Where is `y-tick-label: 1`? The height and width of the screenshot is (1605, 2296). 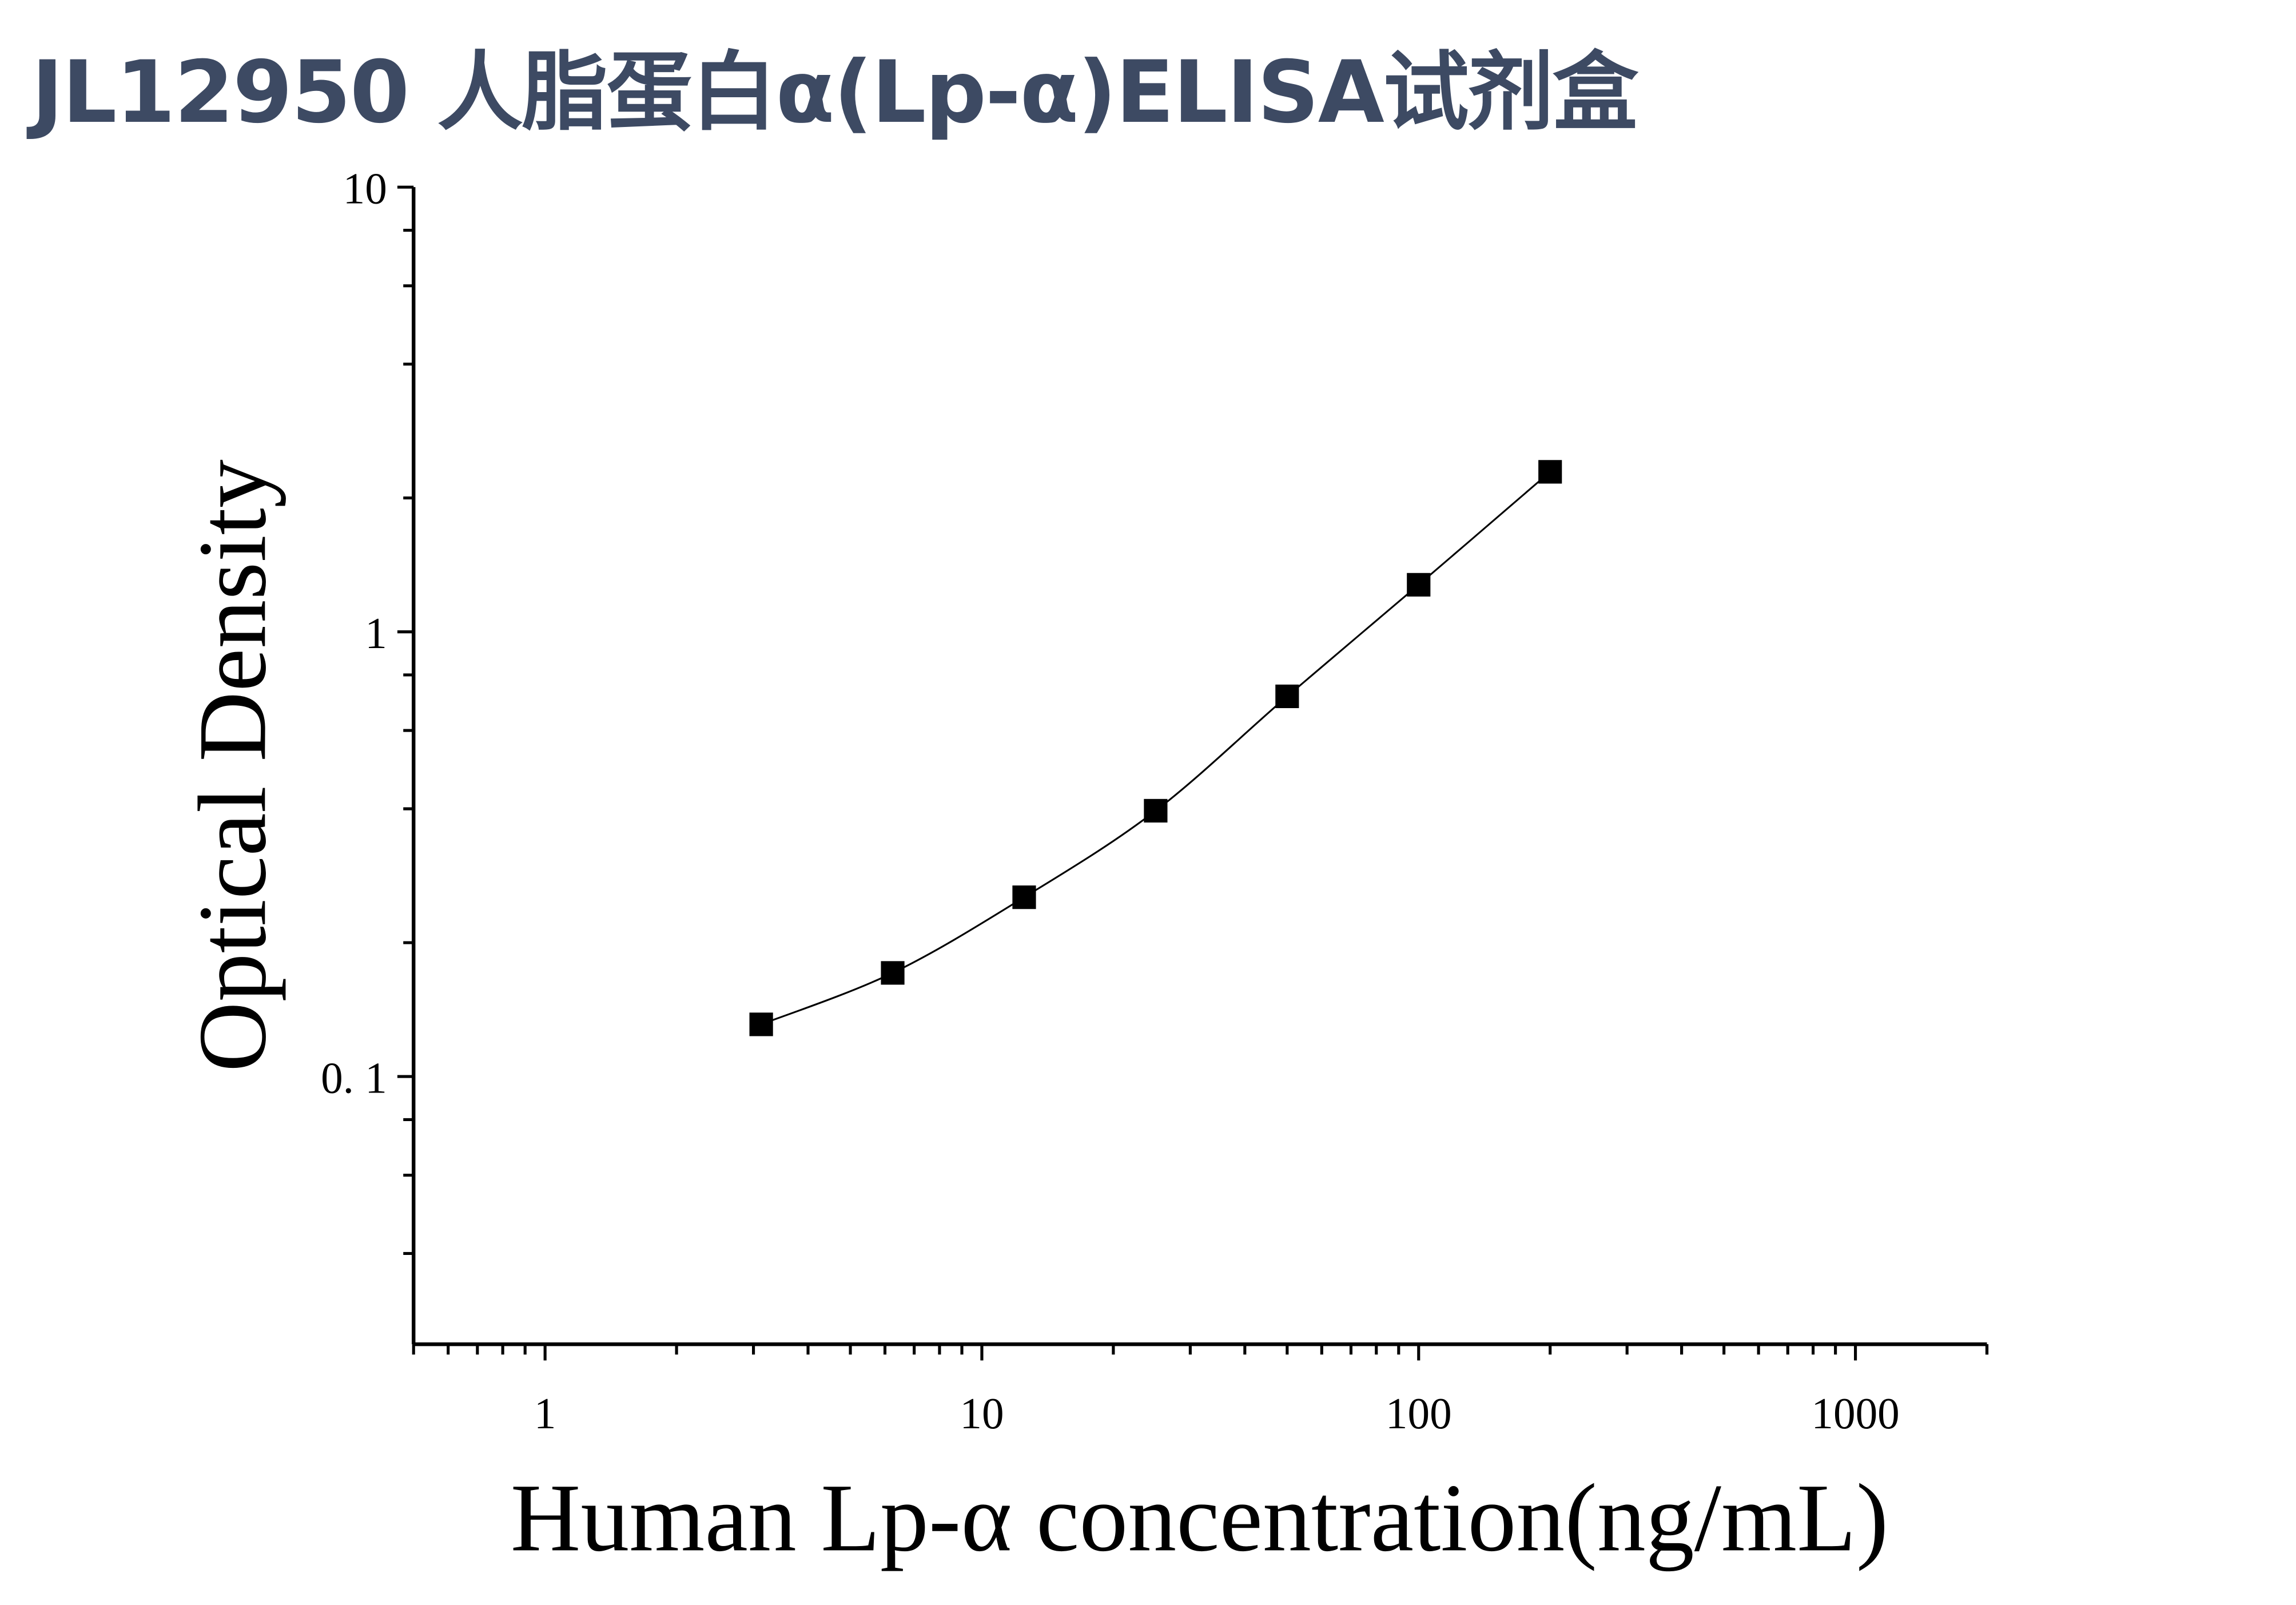 y-tick-label: 1 is located at coordinates (376, 633).